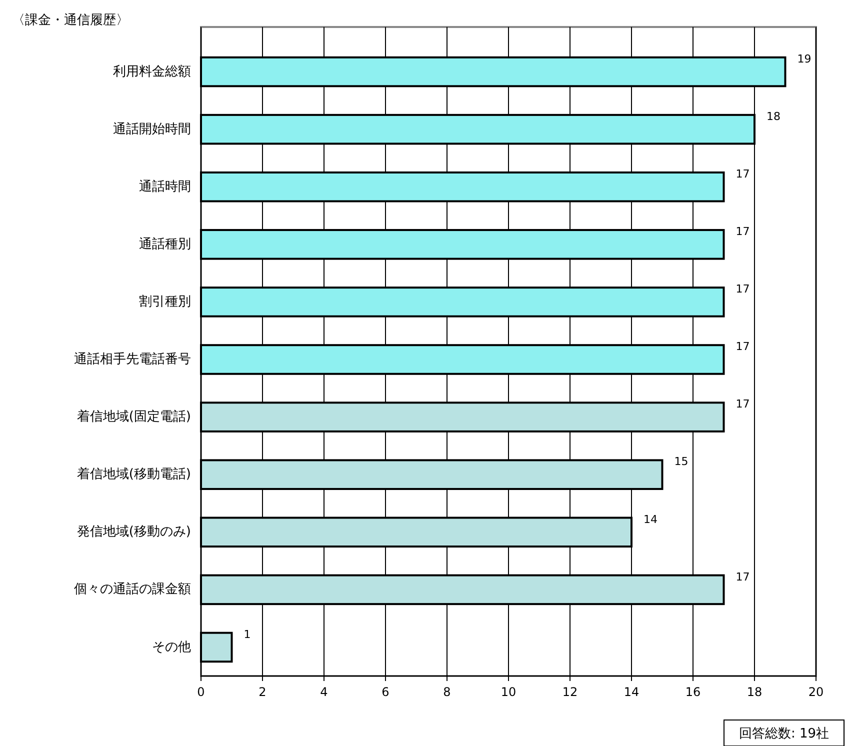 Image resolution: width=845 pixels, height=746 pixels. Describe the element at coordinates (133, 416) in the screenshot. I see `y-tick-label: 着信地域(固定電話)` at that location.